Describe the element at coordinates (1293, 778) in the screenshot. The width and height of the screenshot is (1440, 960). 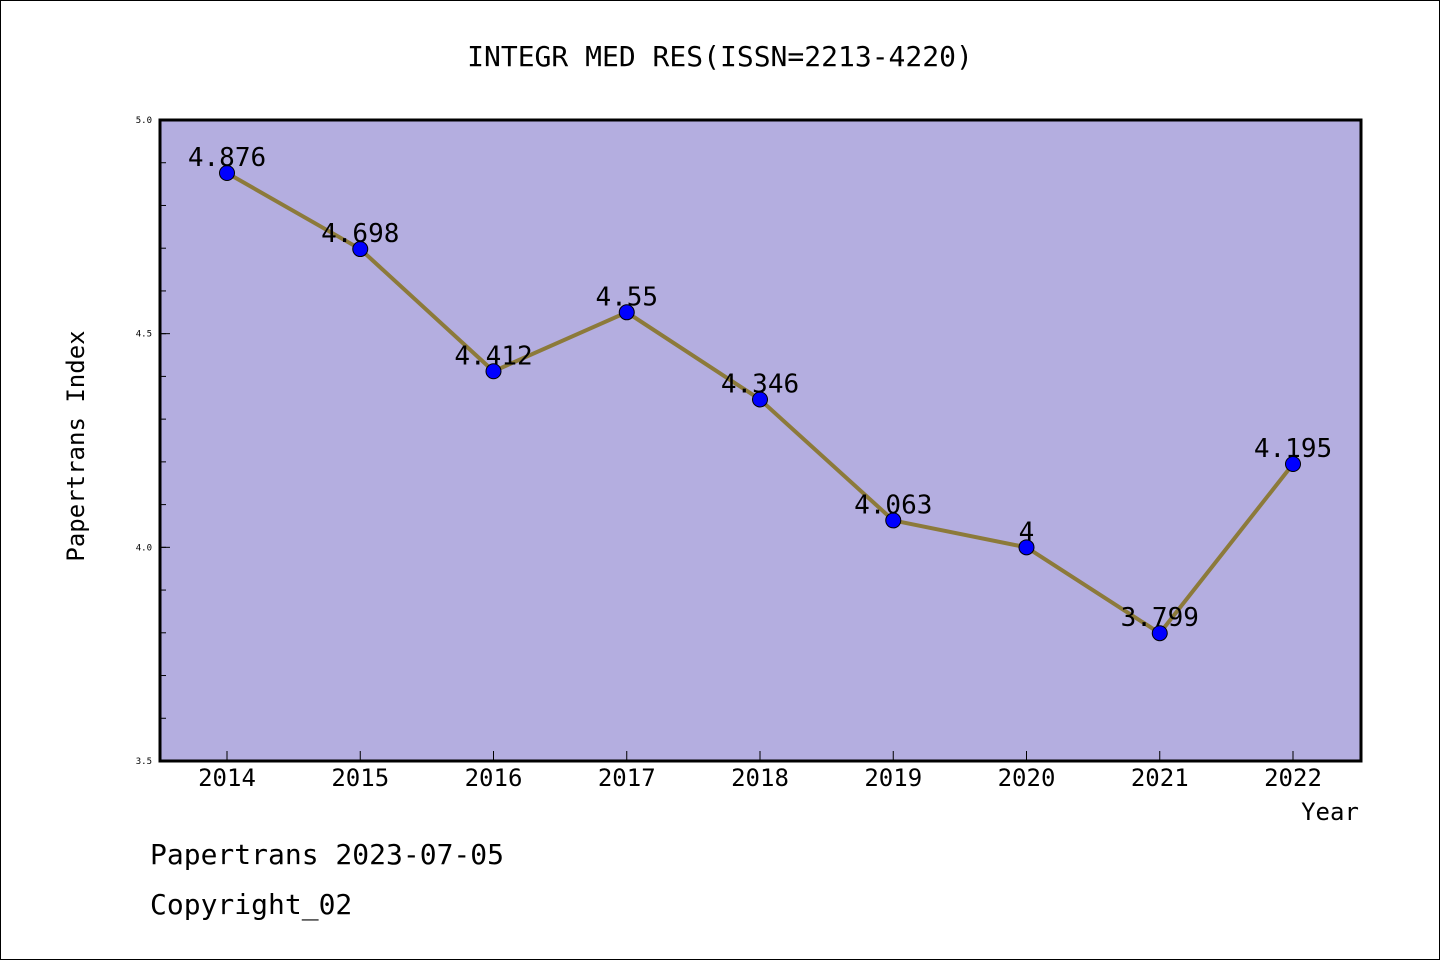
I see `x-tick-label: 2022` at that location.